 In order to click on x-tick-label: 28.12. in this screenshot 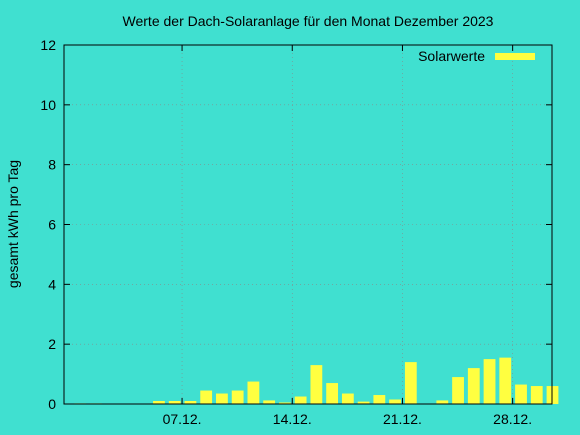, I will do `click(512, 419)`.